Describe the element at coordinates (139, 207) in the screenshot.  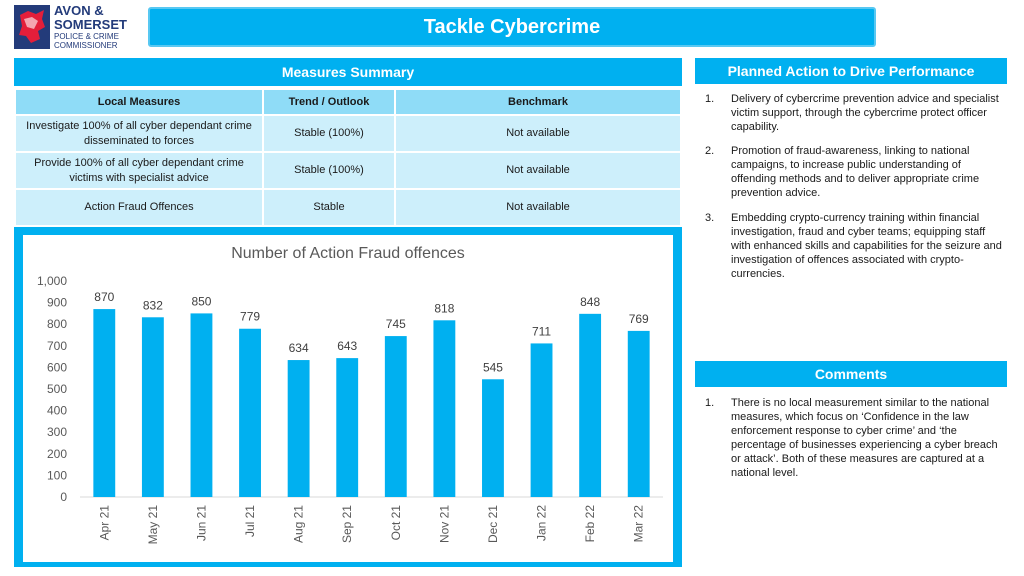
I see `cell-measure: Action Fraud Offences` at that location.